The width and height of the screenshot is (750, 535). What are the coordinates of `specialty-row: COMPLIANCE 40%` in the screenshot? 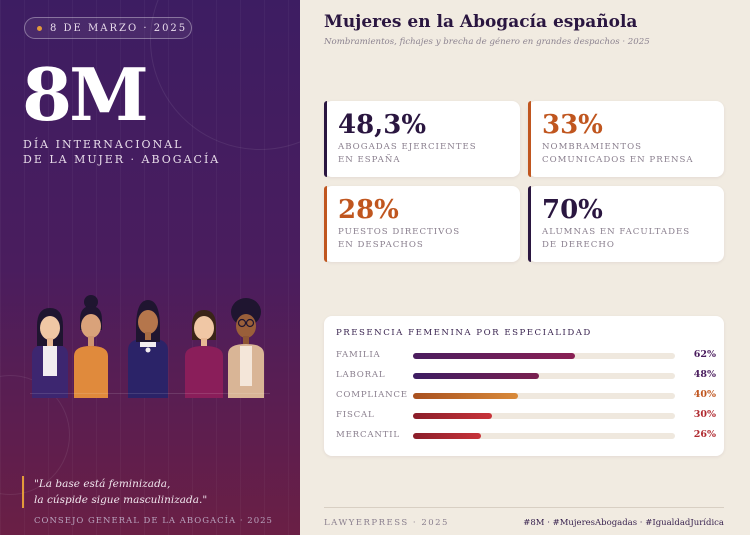 It's located at (526, 396).